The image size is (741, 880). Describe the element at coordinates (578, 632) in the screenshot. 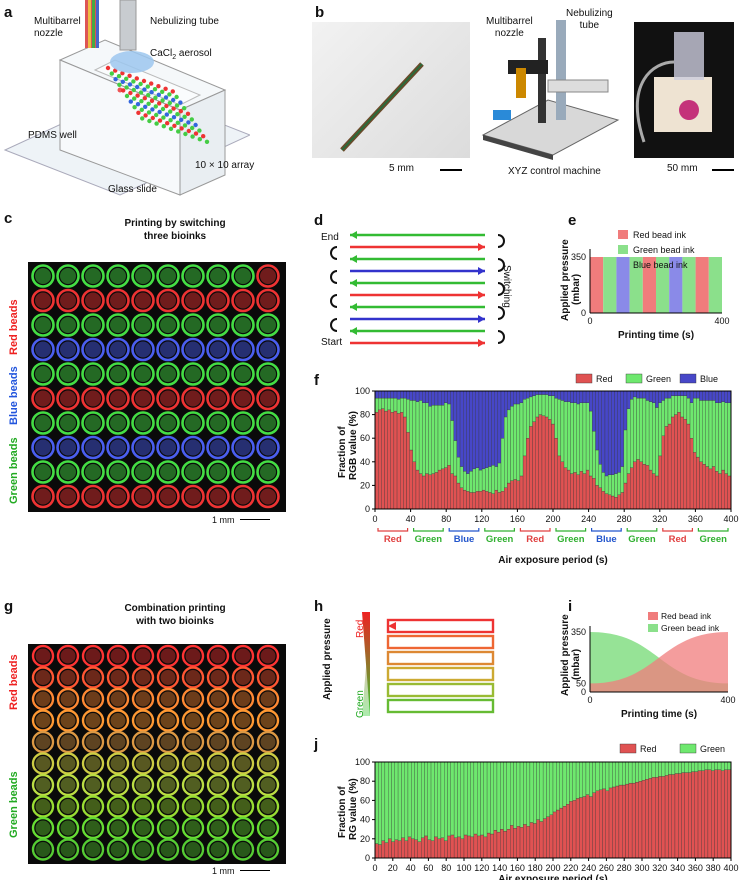

I see `i-ytick-350: 350` at that location.